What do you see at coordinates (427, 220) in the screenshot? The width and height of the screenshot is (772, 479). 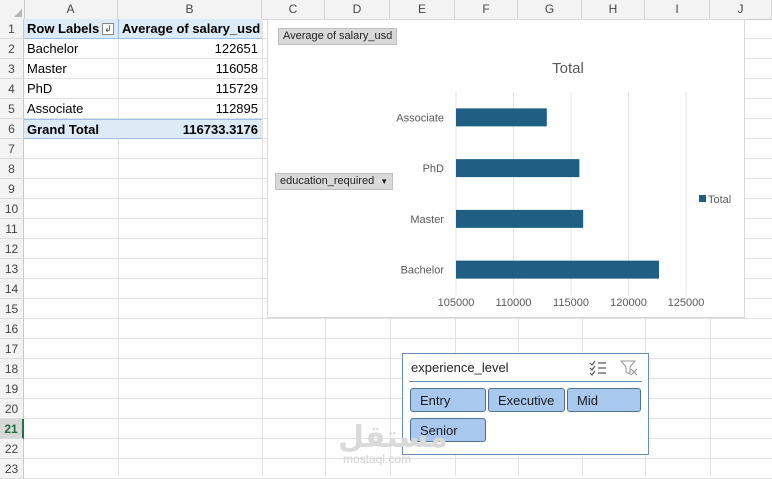 I see `chart-category-label: Master` at bounding box center [427, 220].